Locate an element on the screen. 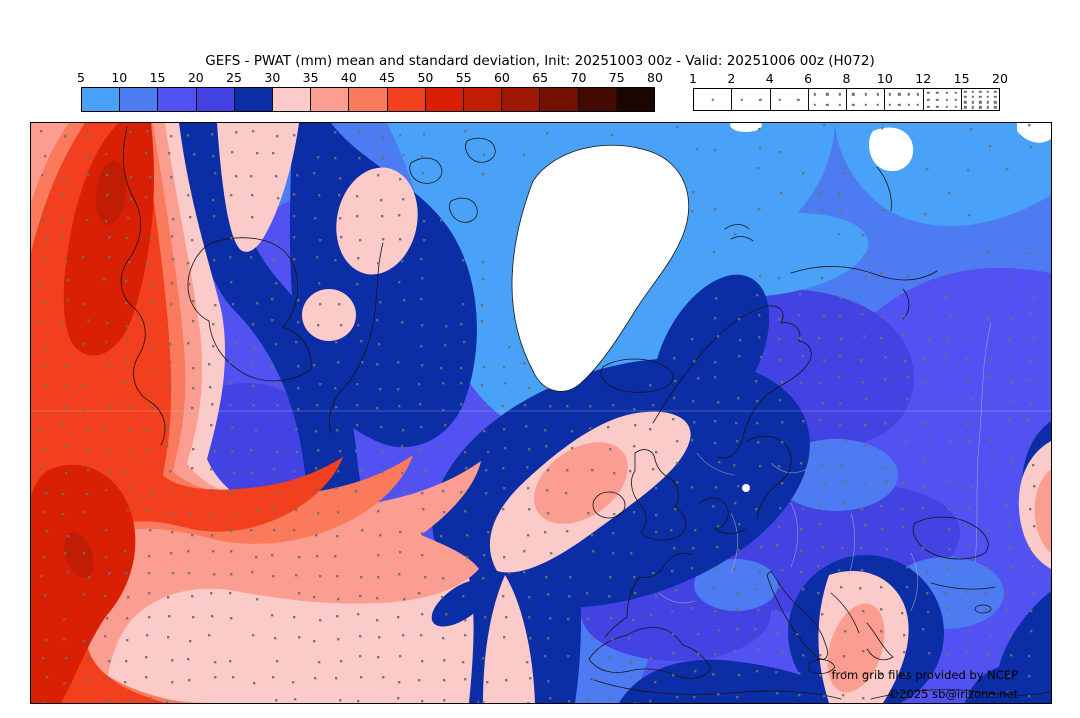 This screenshot has height=718, width=1080. stipple-legend-tick-label: 12 is located at coordinates (923, 78).